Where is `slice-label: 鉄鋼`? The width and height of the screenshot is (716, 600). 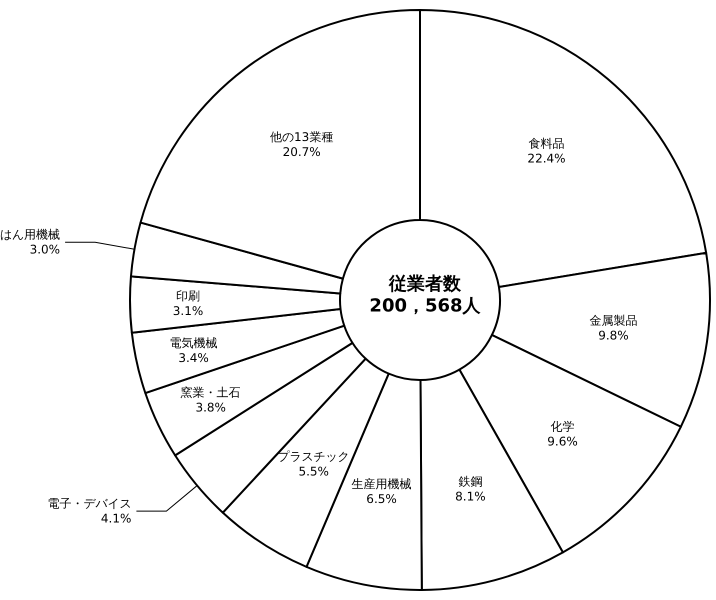 slice-label: 鉄鋼 is located at coordinates (470, 481).